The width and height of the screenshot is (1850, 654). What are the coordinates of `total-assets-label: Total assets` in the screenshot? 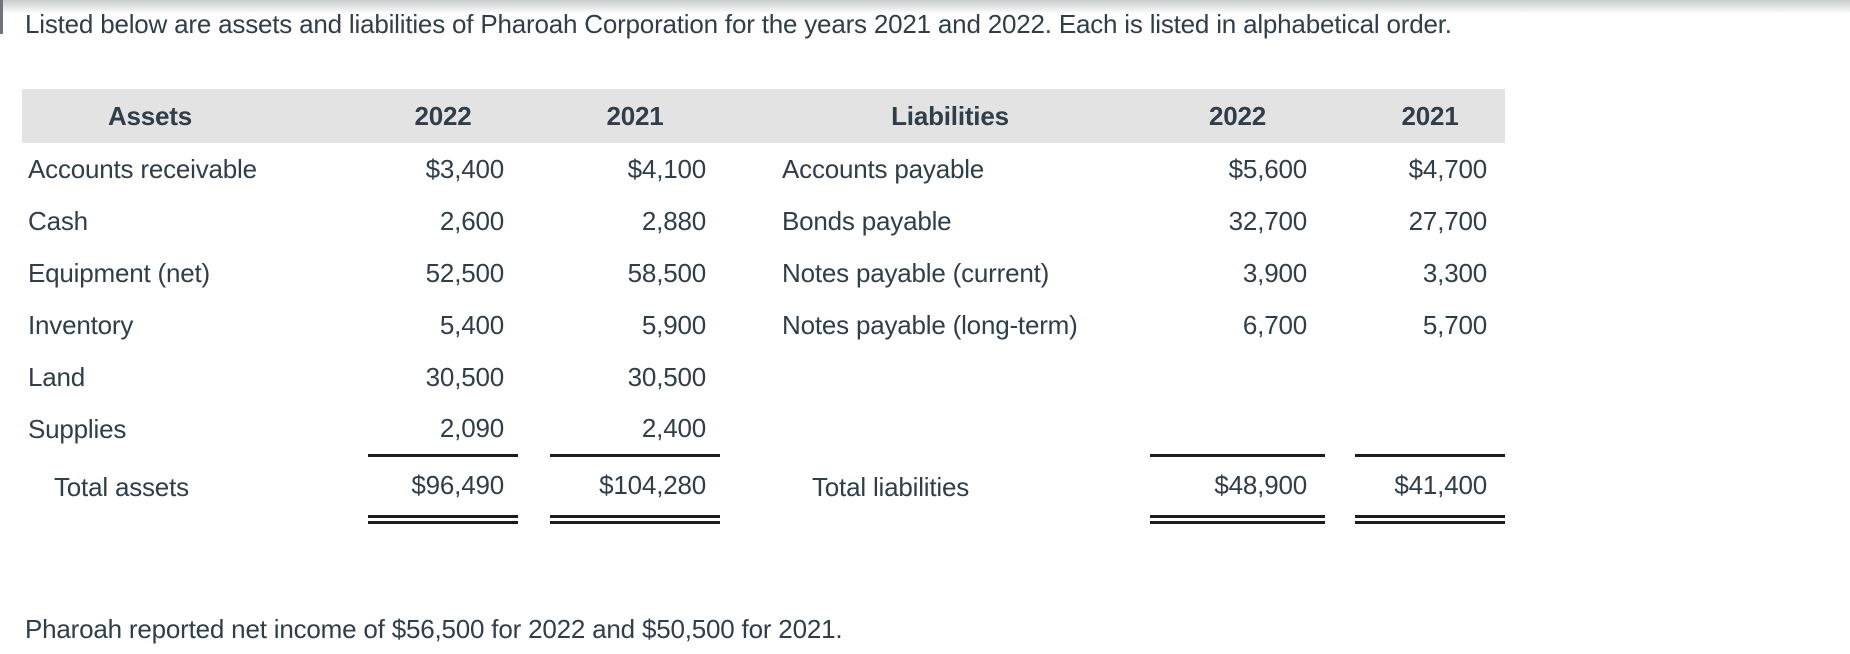 It's located at (121, 486).